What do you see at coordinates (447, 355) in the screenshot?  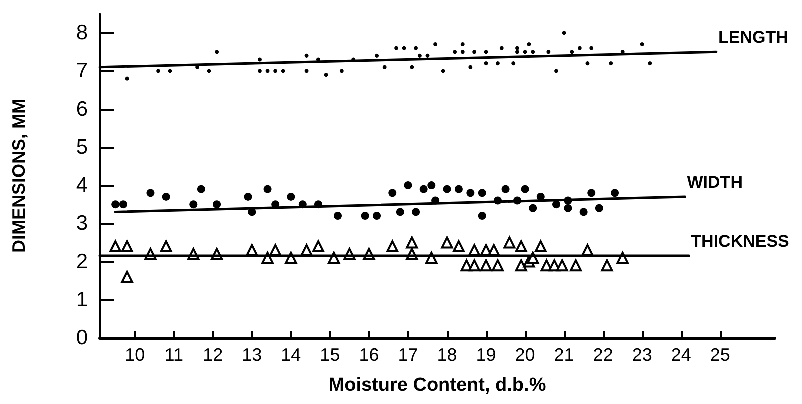 I see `x-tick-label: 18` at bounding box center [447, 355].